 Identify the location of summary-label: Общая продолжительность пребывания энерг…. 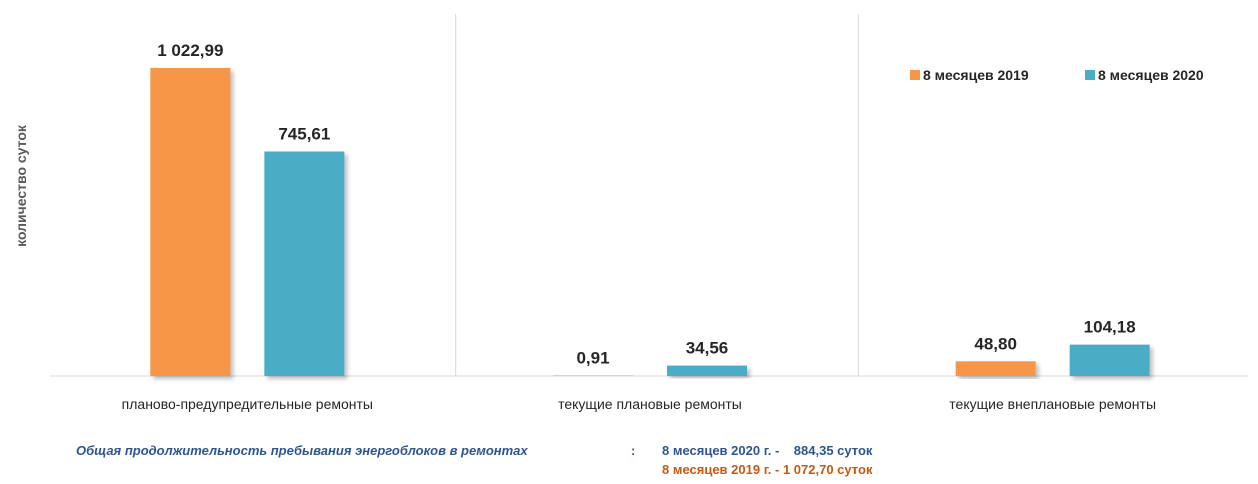
(302, 450).